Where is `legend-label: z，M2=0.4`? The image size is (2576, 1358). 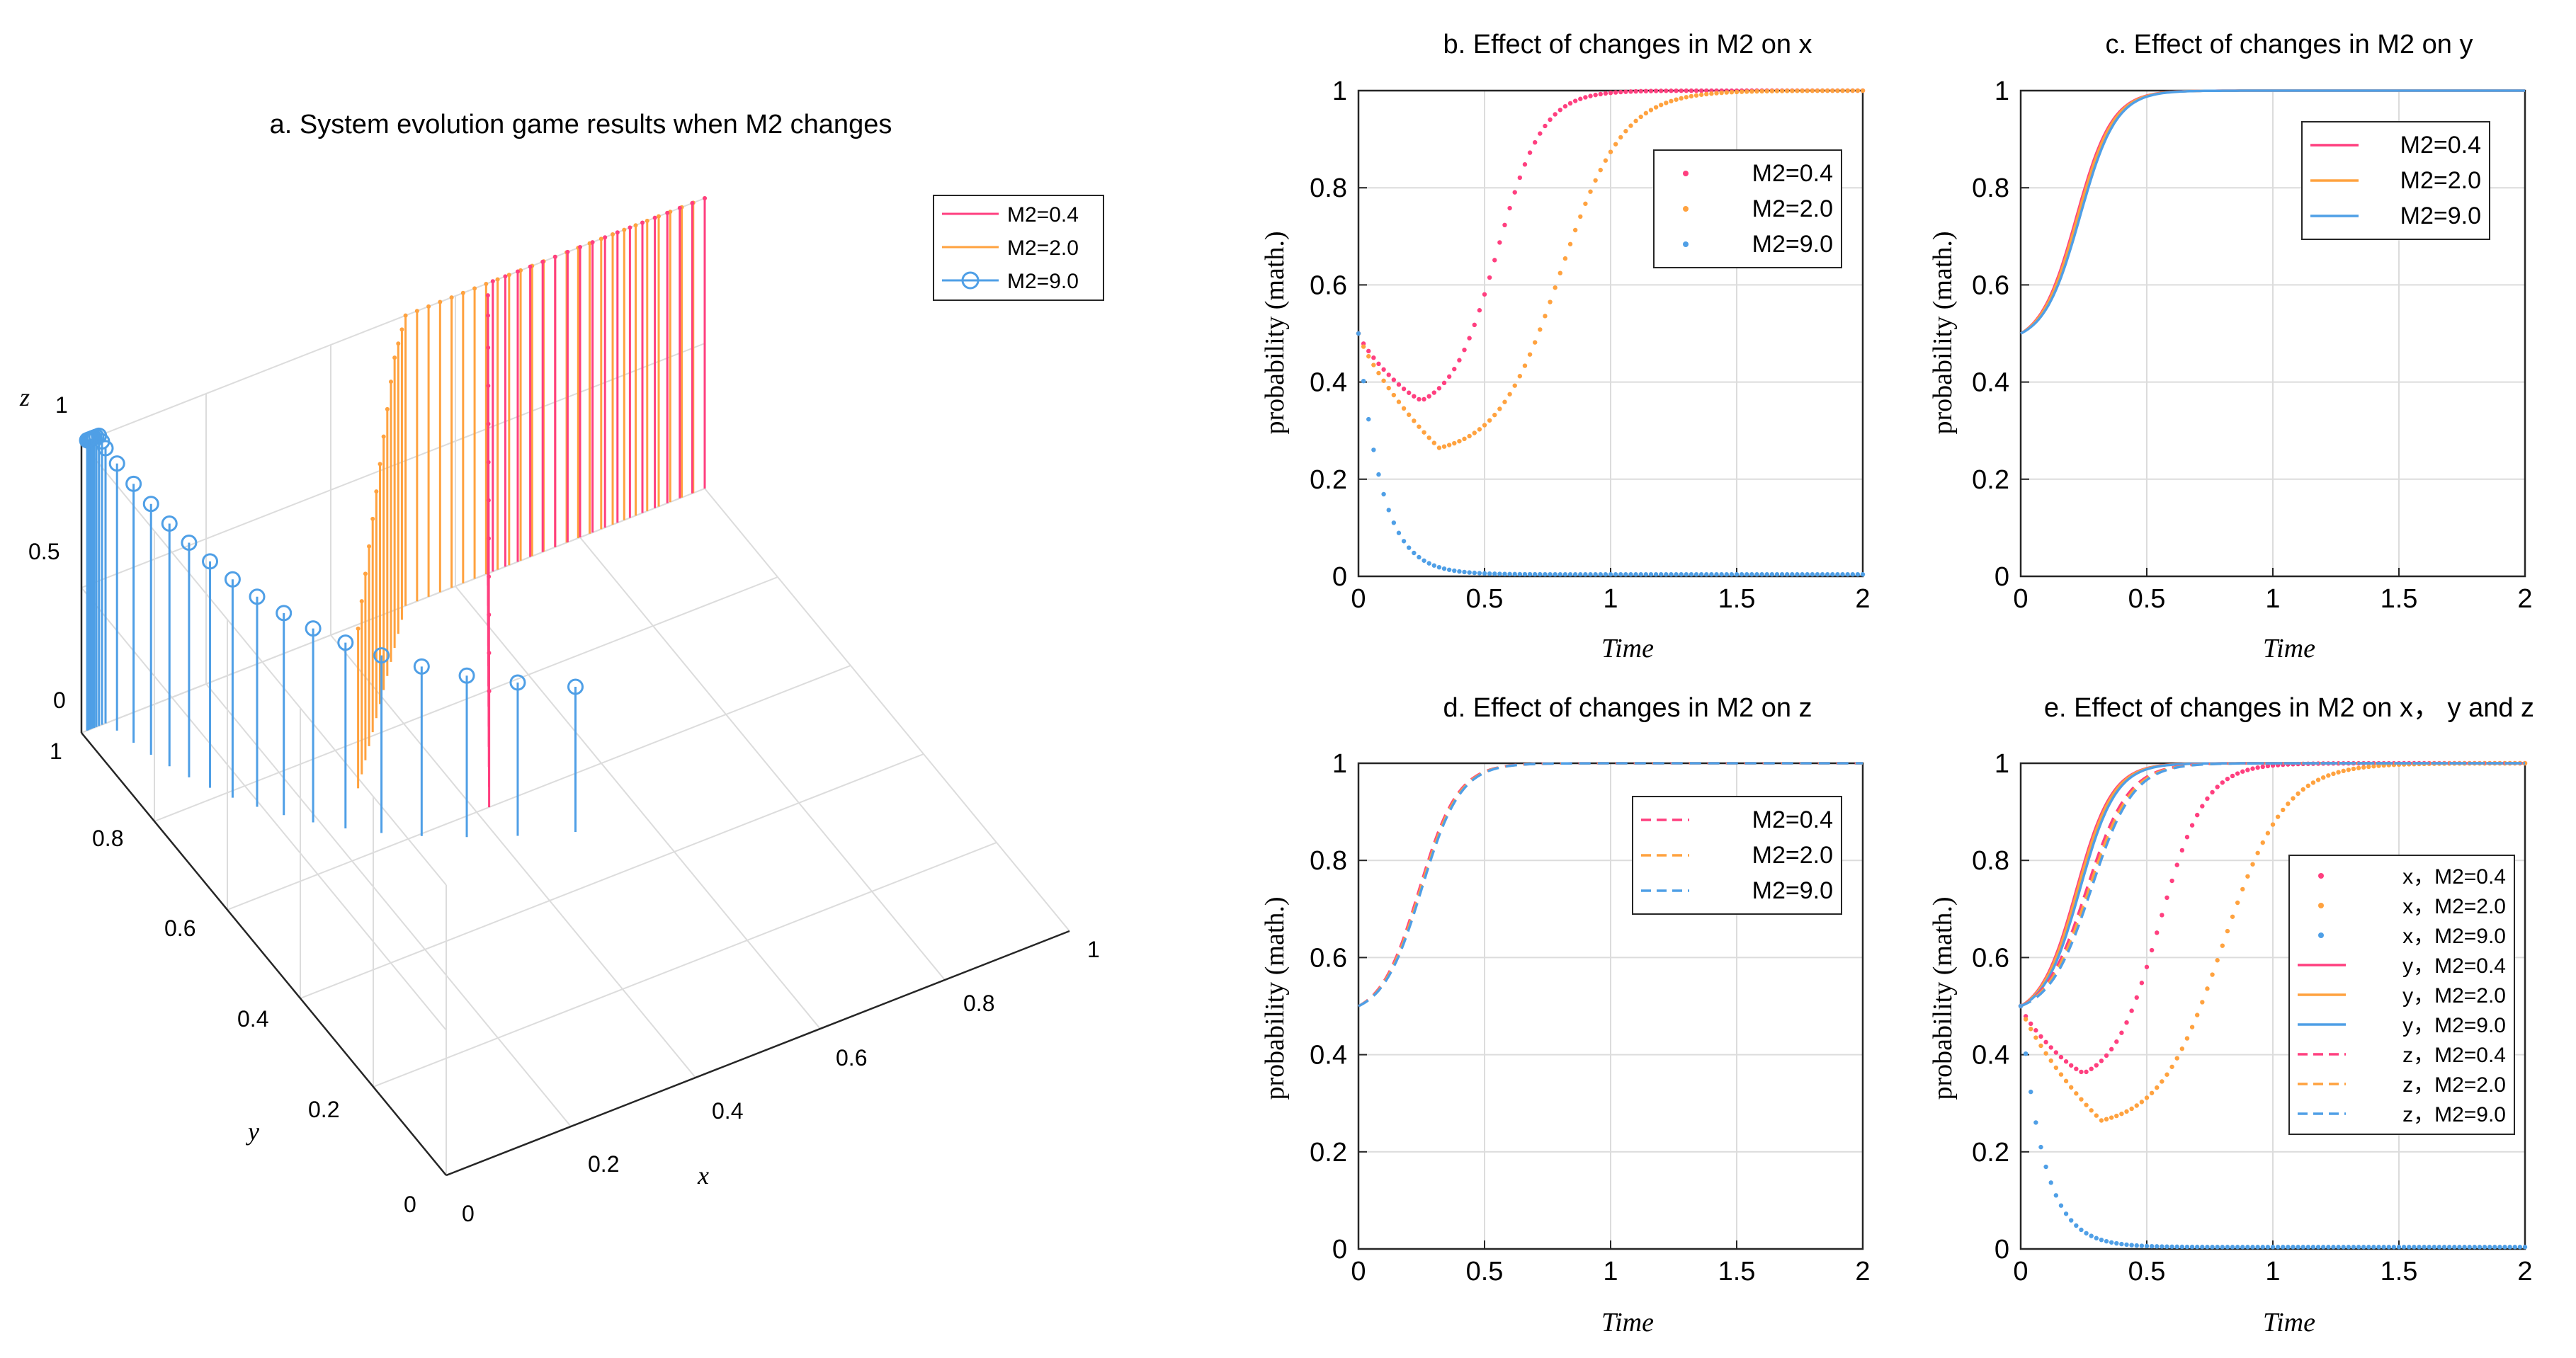
legend-label: z，M2=0.4 is located at coordinates (2454, 1056).